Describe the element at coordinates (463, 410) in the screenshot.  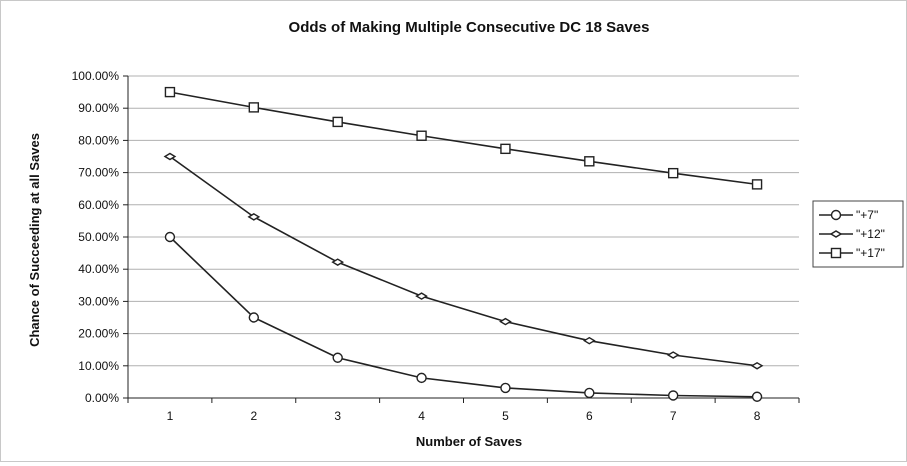
I see `x-axis-ticks: 1 2 3 4 5 6 7 8` at that location.